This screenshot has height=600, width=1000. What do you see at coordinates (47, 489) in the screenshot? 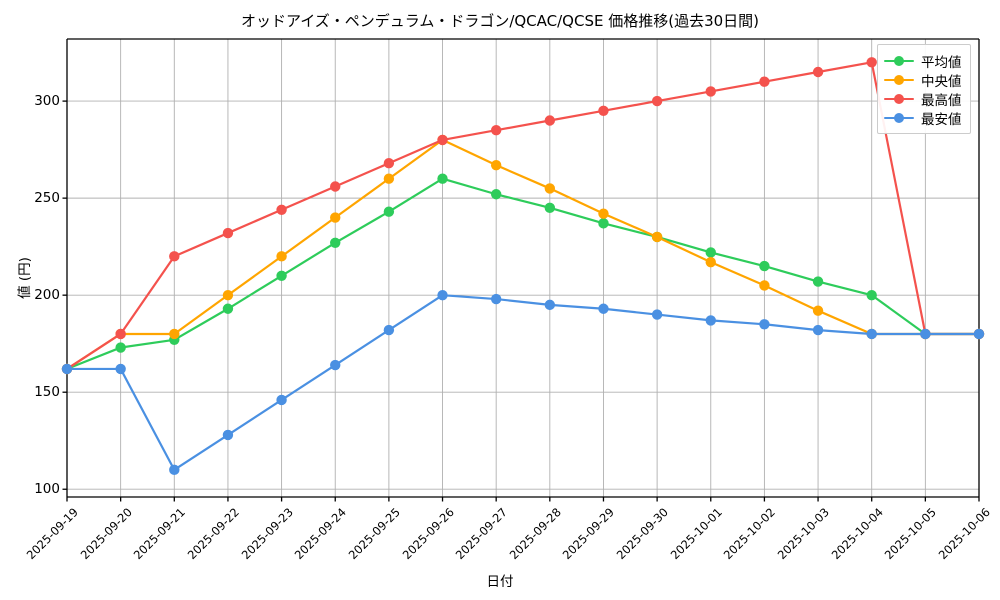
I see `y-tick-label: 100` at bounding box center [47, 489].